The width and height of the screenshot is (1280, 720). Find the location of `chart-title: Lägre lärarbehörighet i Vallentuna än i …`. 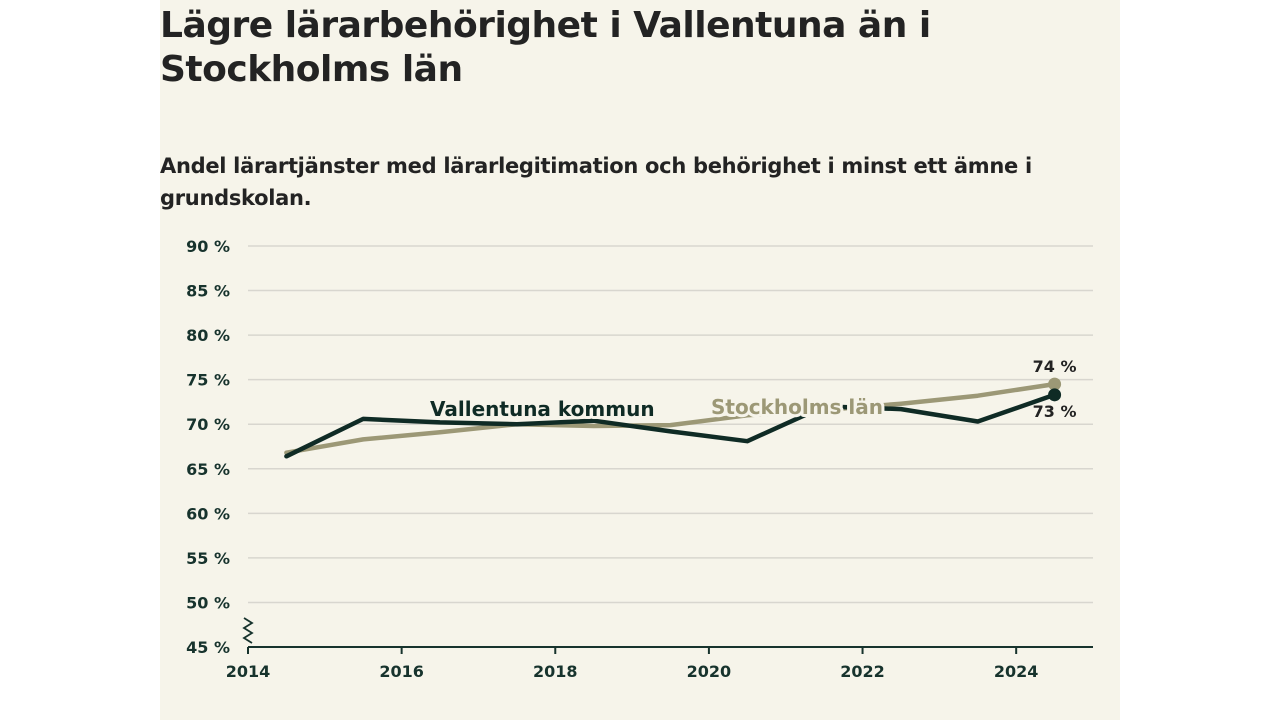

chart-title: Lägre lärarbehörighet i Vallentuna än i … is located at coordinates (545, 47).